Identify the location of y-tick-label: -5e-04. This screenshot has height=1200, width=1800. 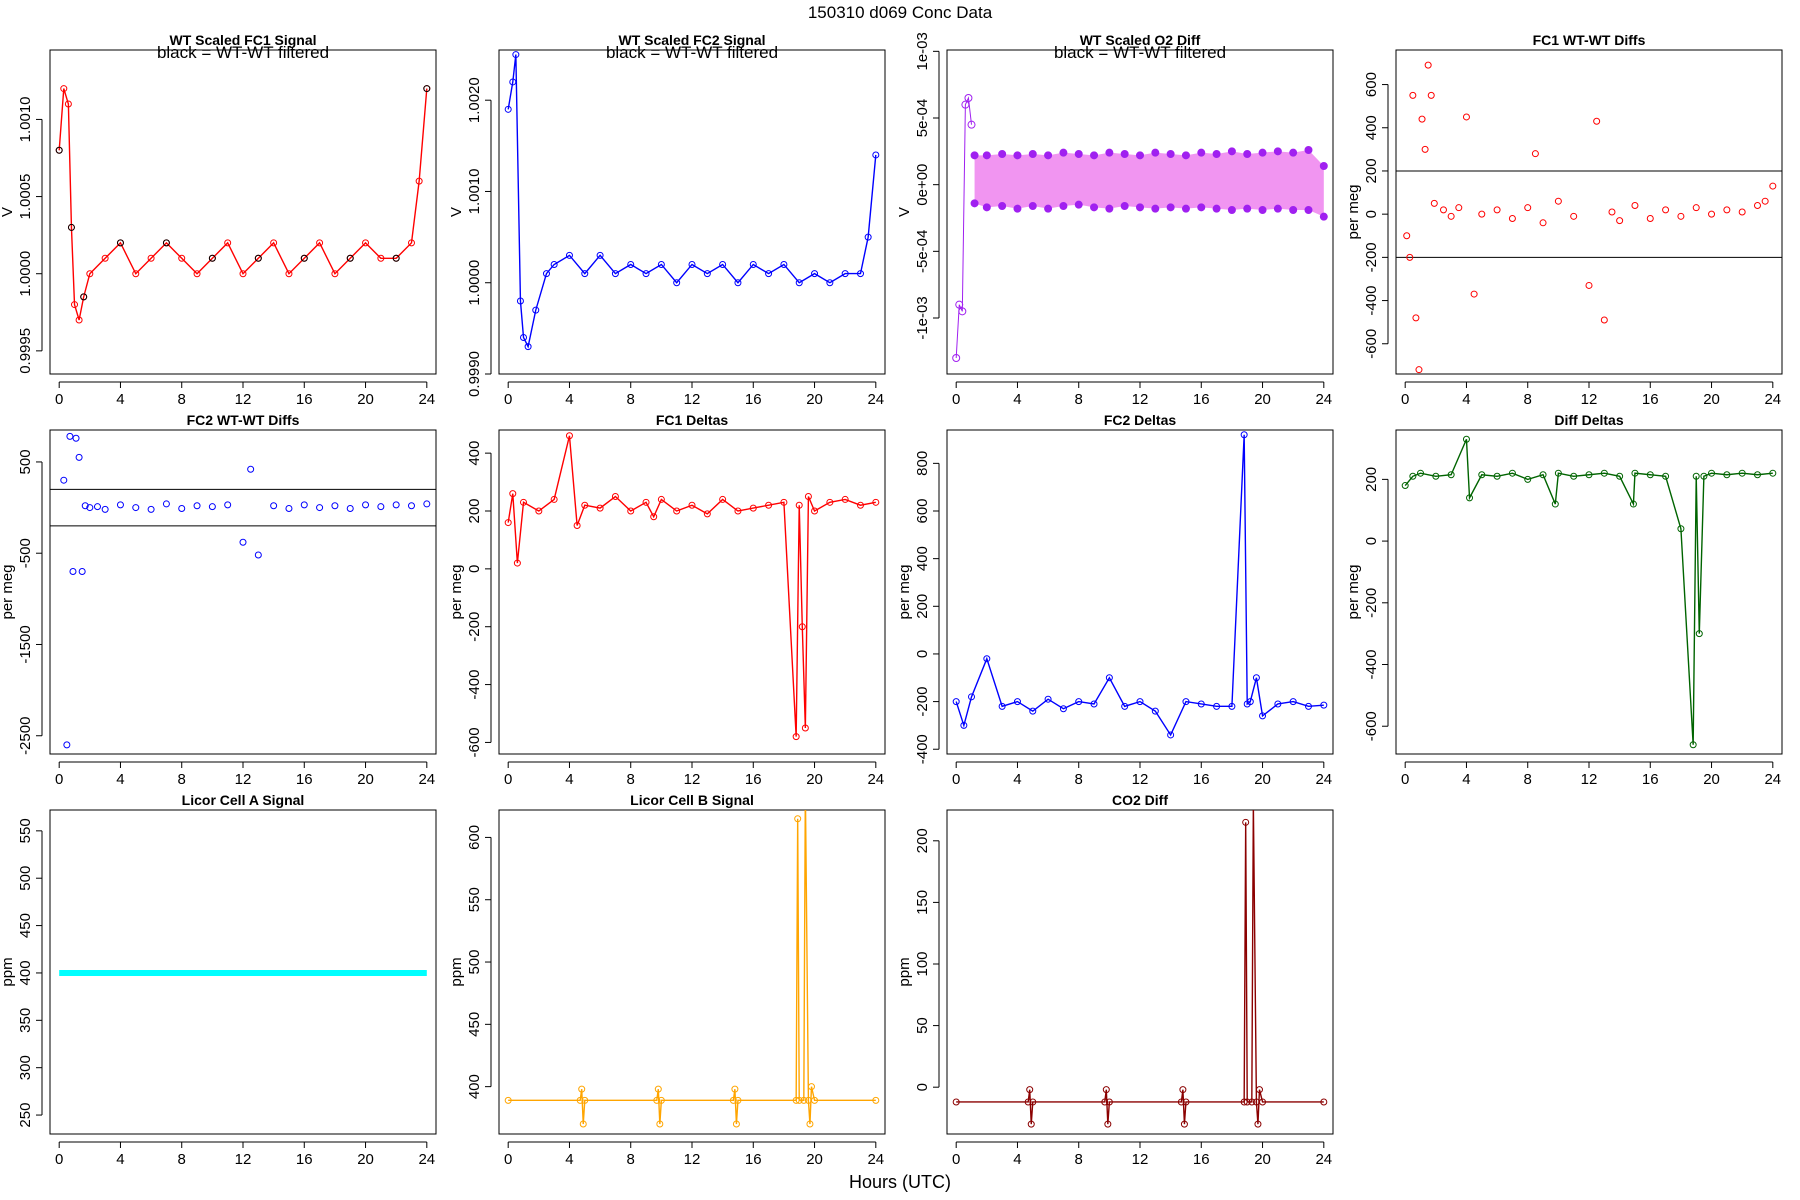
(922, 251).